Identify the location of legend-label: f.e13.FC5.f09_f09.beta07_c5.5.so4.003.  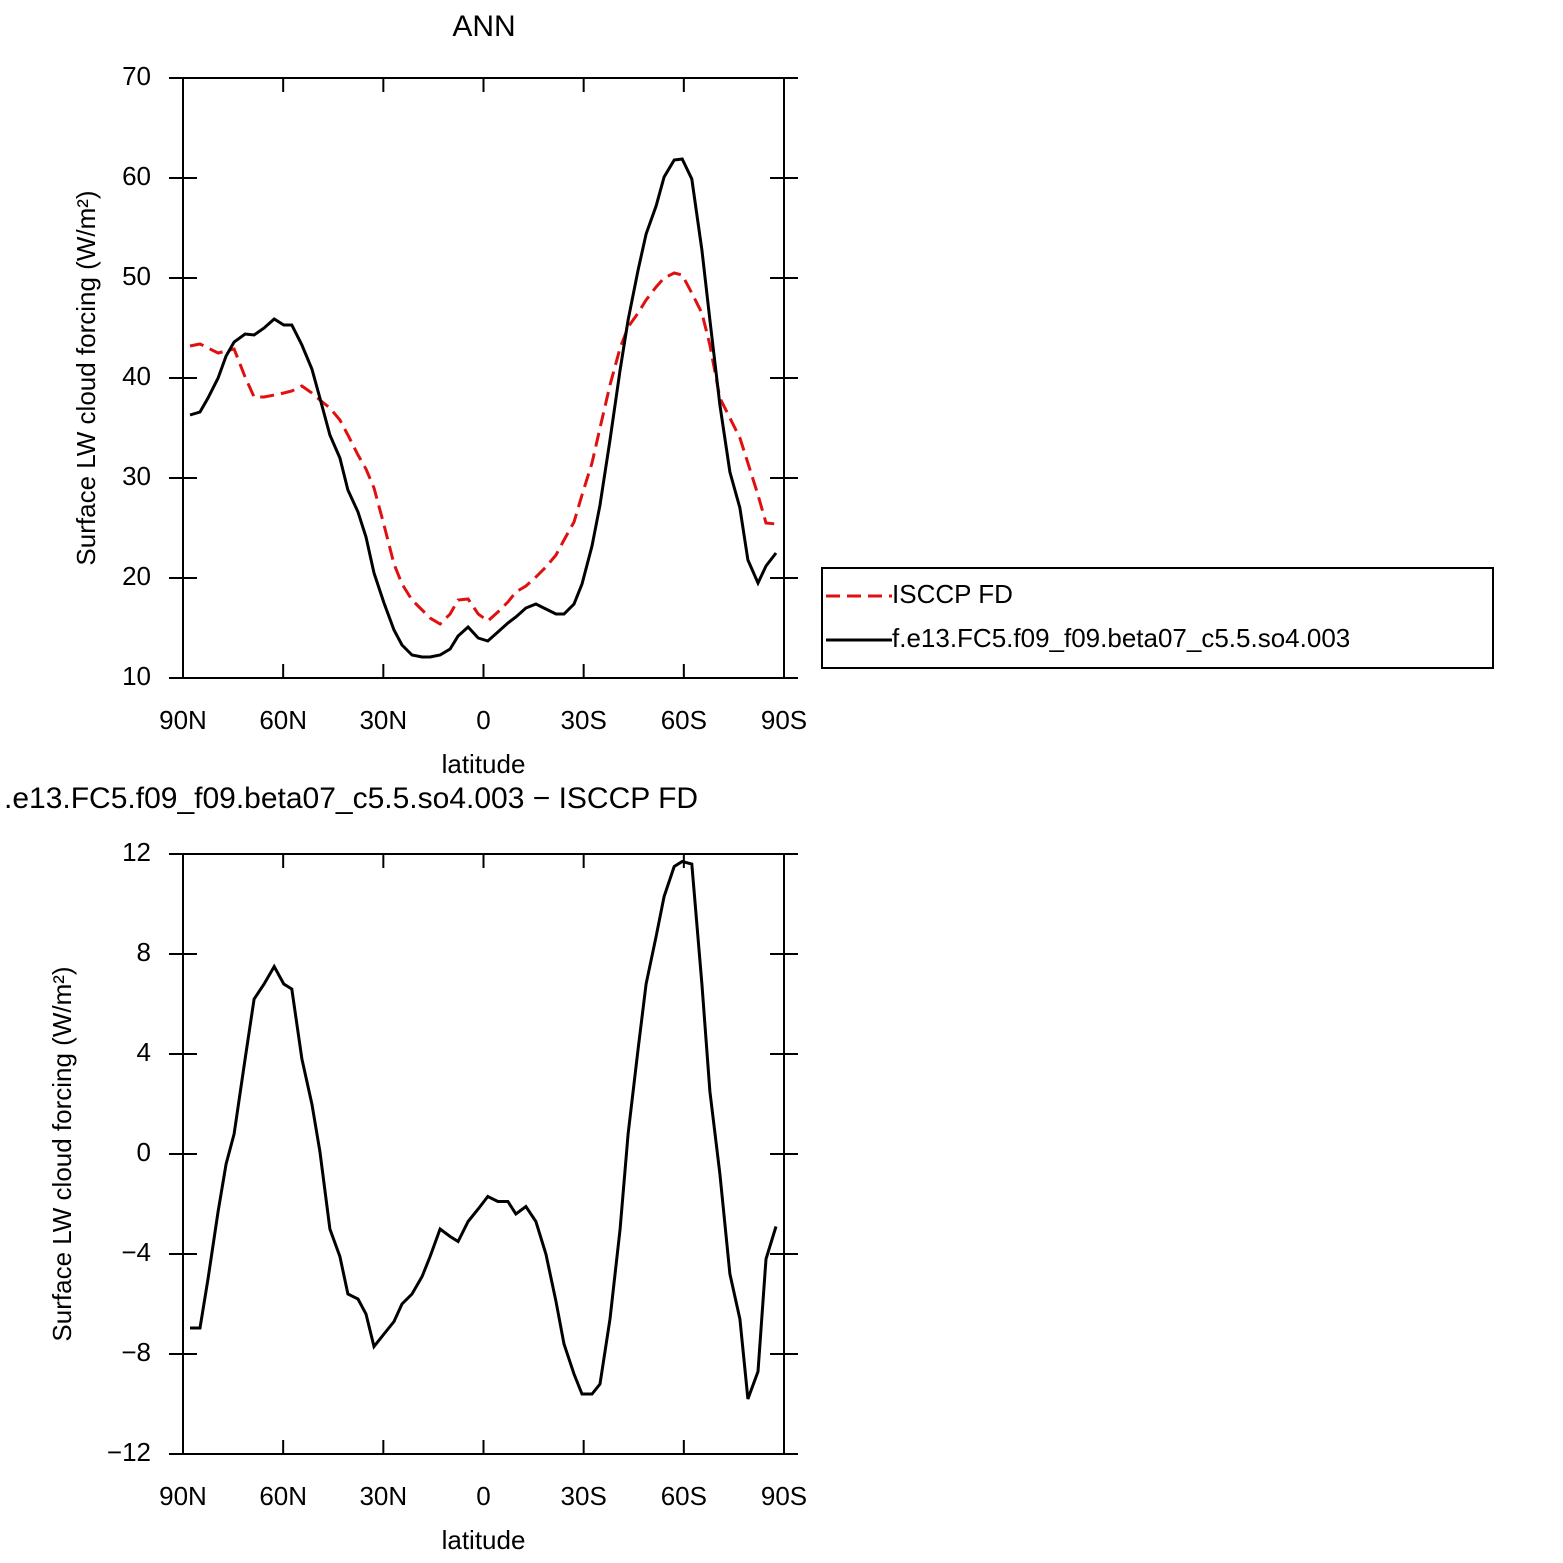
(1121, 638).